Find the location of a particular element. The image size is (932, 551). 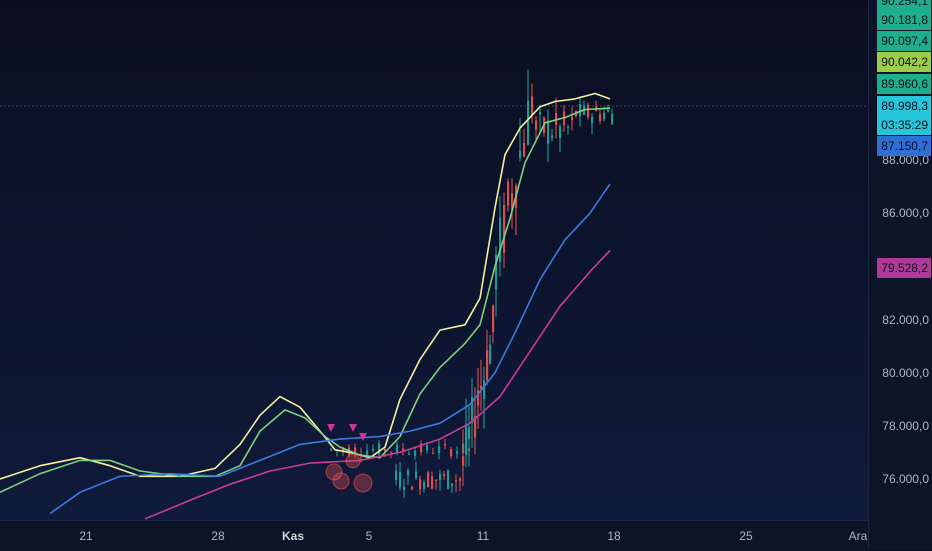

time-tick-label: 25 is located at coordinates (746, 536).